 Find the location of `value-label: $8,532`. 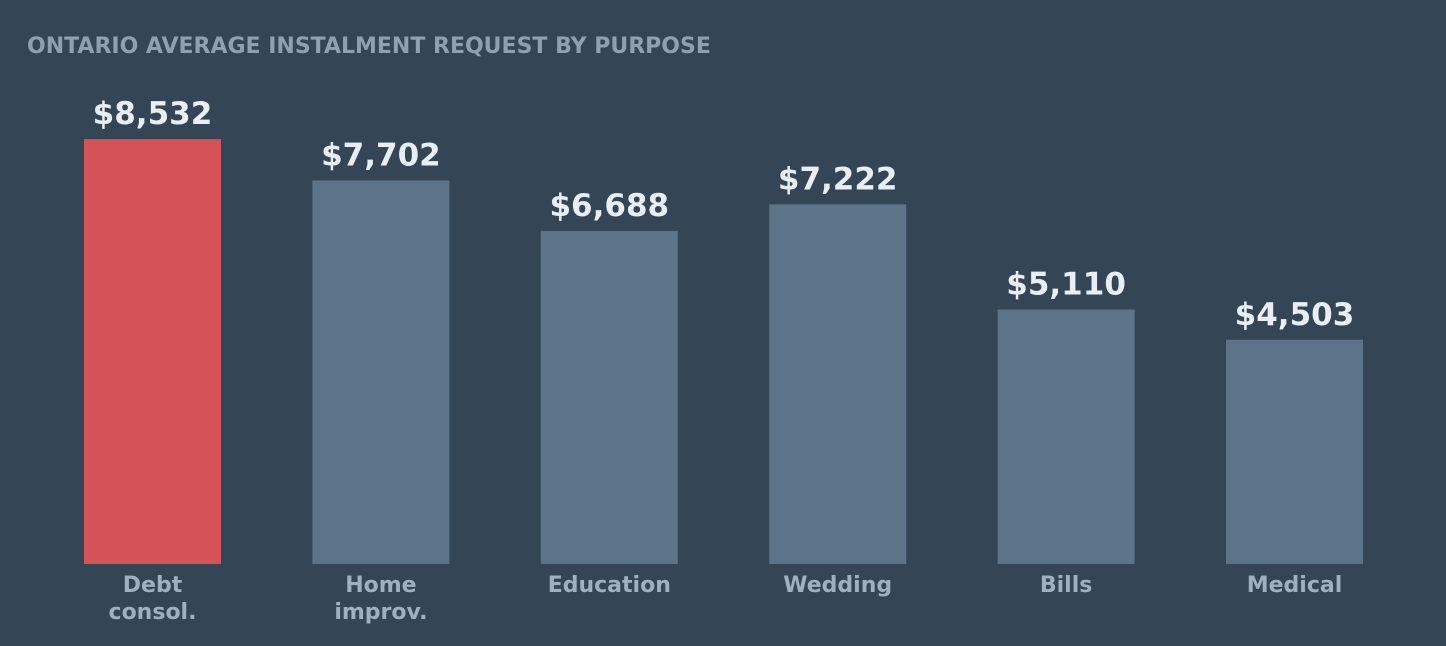

value-label: $8,532 is located at coordinates (153, 114).